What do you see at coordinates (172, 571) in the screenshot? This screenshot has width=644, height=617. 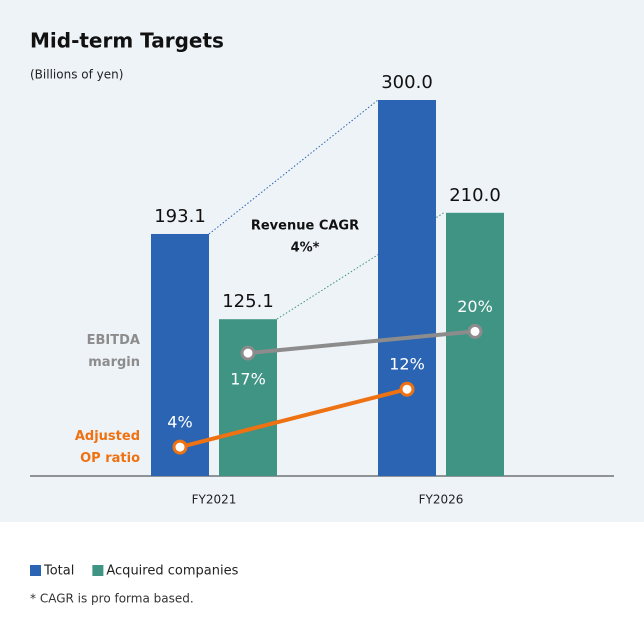 I see `legend-label: Acquired companies` at bounding box center [172, 571].